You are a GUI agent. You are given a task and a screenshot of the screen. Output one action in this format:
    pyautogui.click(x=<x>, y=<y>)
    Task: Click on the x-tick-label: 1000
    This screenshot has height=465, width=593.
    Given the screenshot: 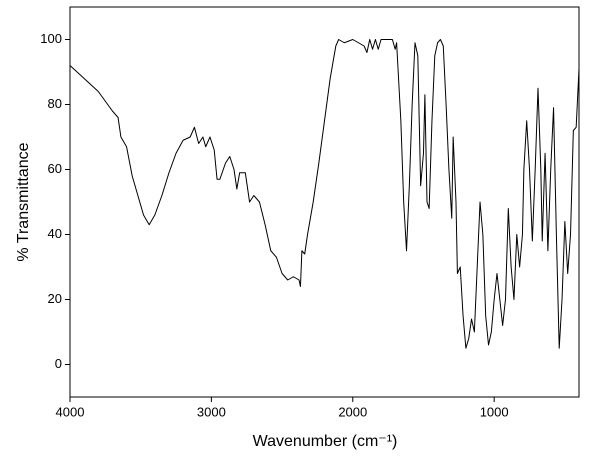 What is the action you would take?
    pyautogui.click(x=494, y=411)
    